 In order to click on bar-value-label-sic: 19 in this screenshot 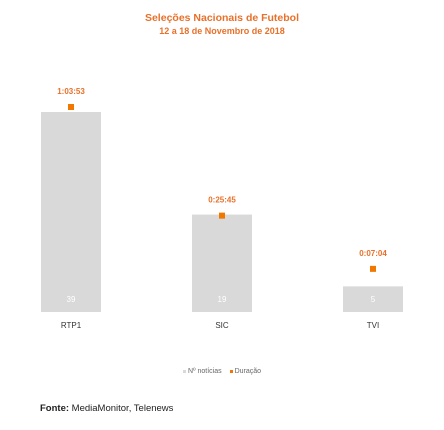, I will do `click(222, 299)`.